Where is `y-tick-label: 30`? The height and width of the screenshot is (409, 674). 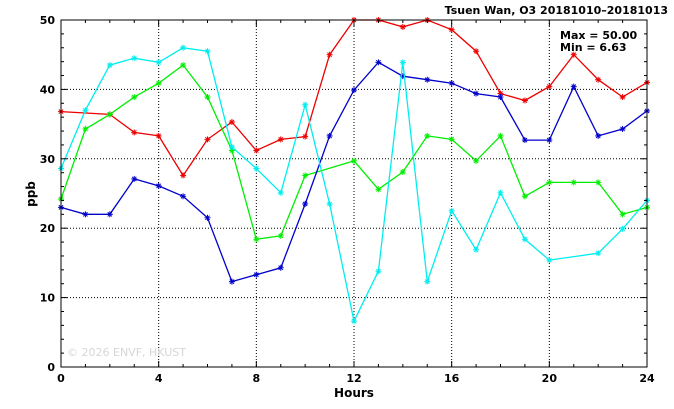
y-tick-label: 30 is located at coordinates (48, 159).